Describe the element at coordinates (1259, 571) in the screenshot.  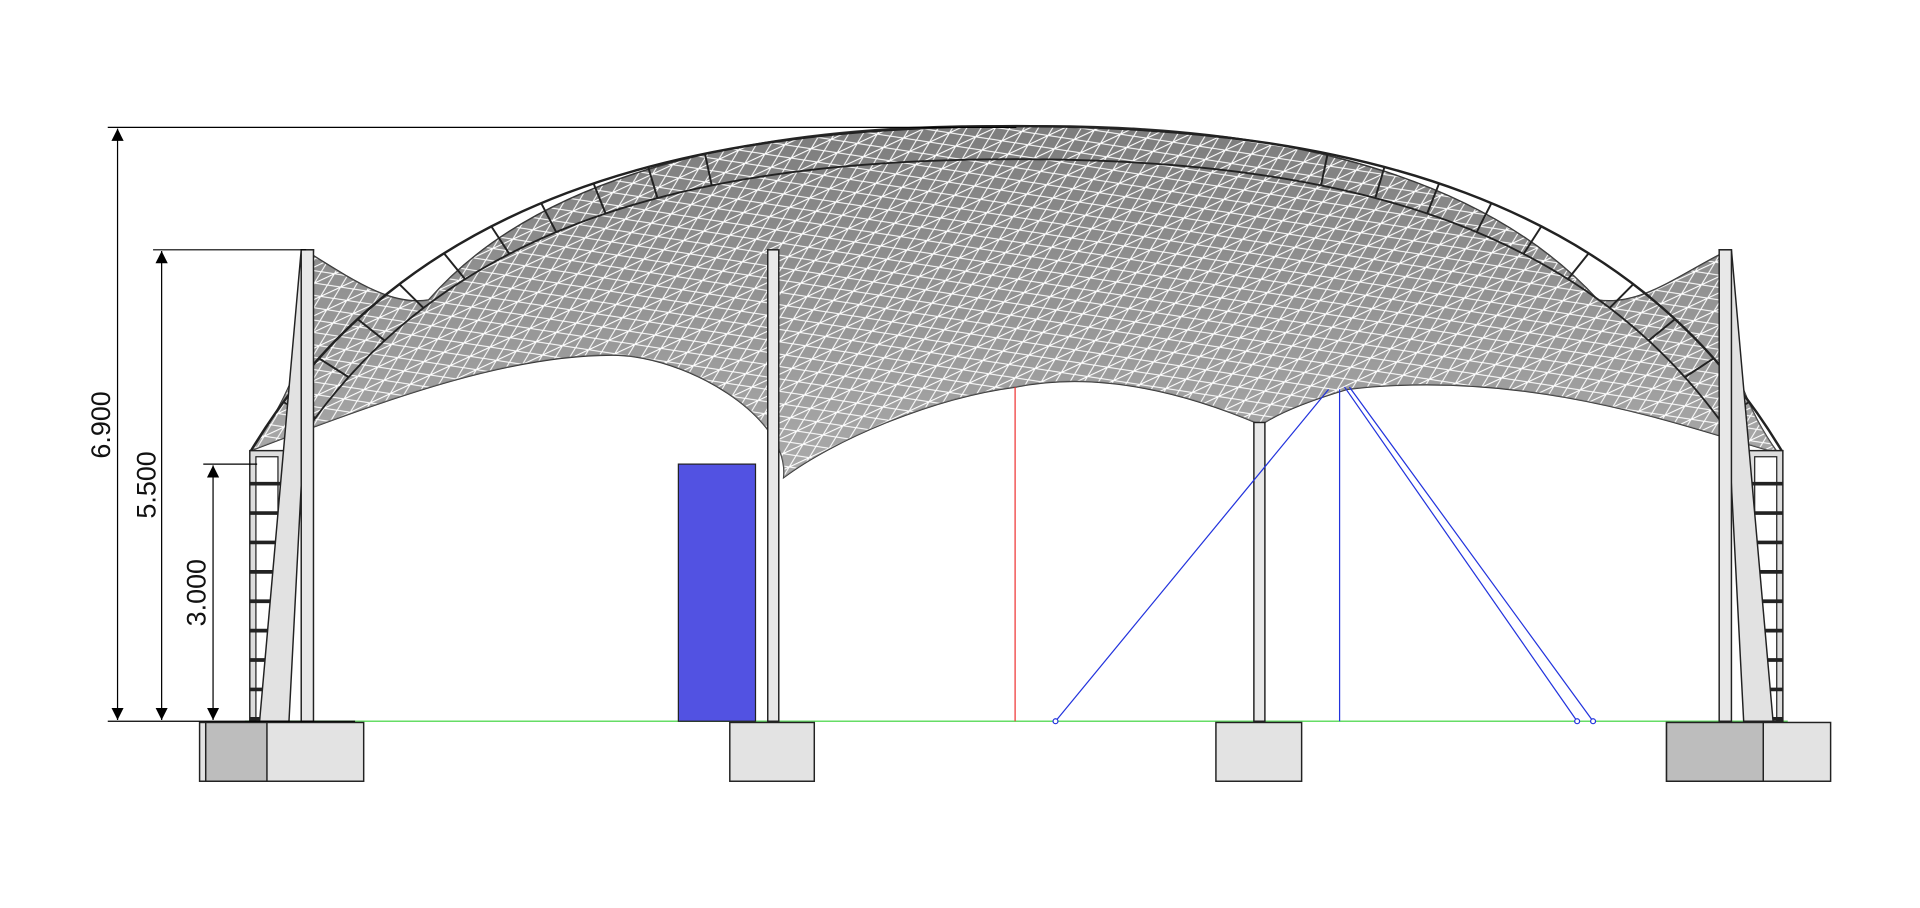
I see `pole-center-right` at that location.